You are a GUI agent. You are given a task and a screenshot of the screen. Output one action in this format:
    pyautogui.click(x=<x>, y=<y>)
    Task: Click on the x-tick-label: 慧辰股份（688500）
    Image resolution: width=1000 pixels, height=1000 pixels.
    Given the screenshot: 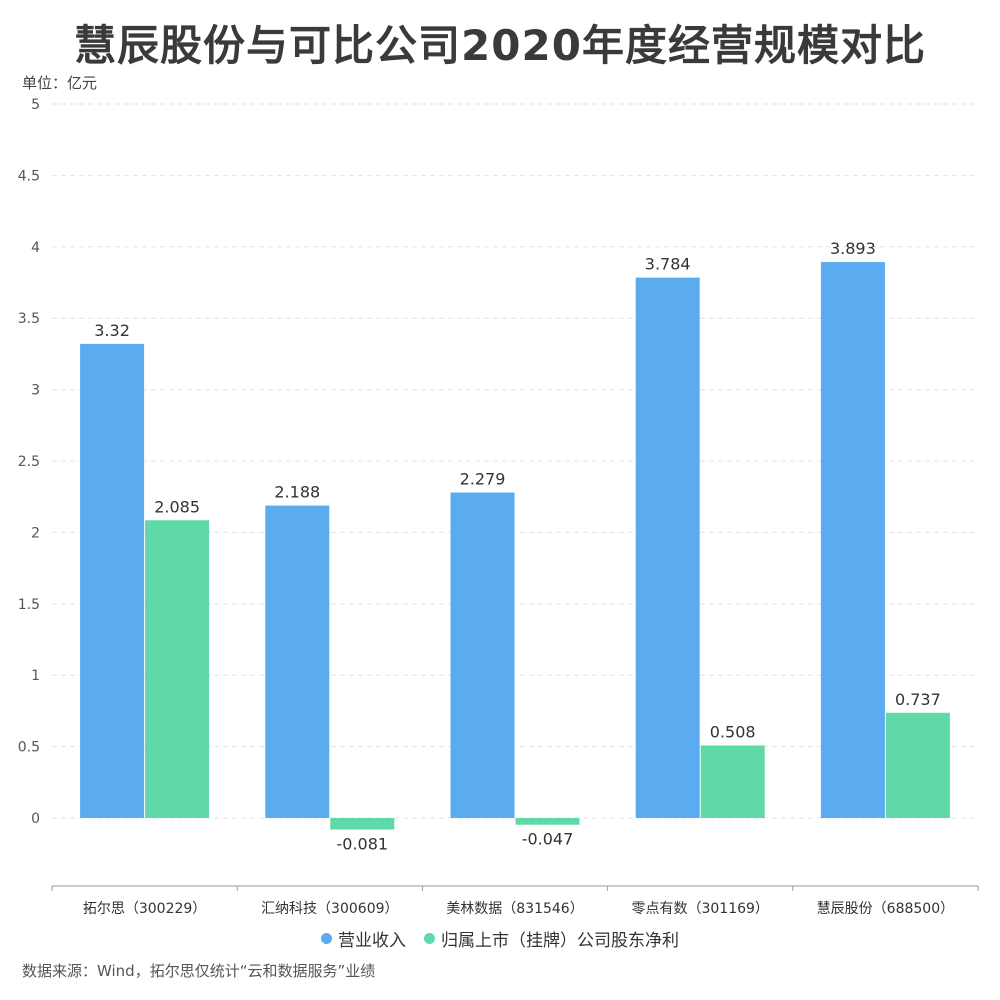 What is the action you would take?
    pyautogui.click(x=885, y=909)
    